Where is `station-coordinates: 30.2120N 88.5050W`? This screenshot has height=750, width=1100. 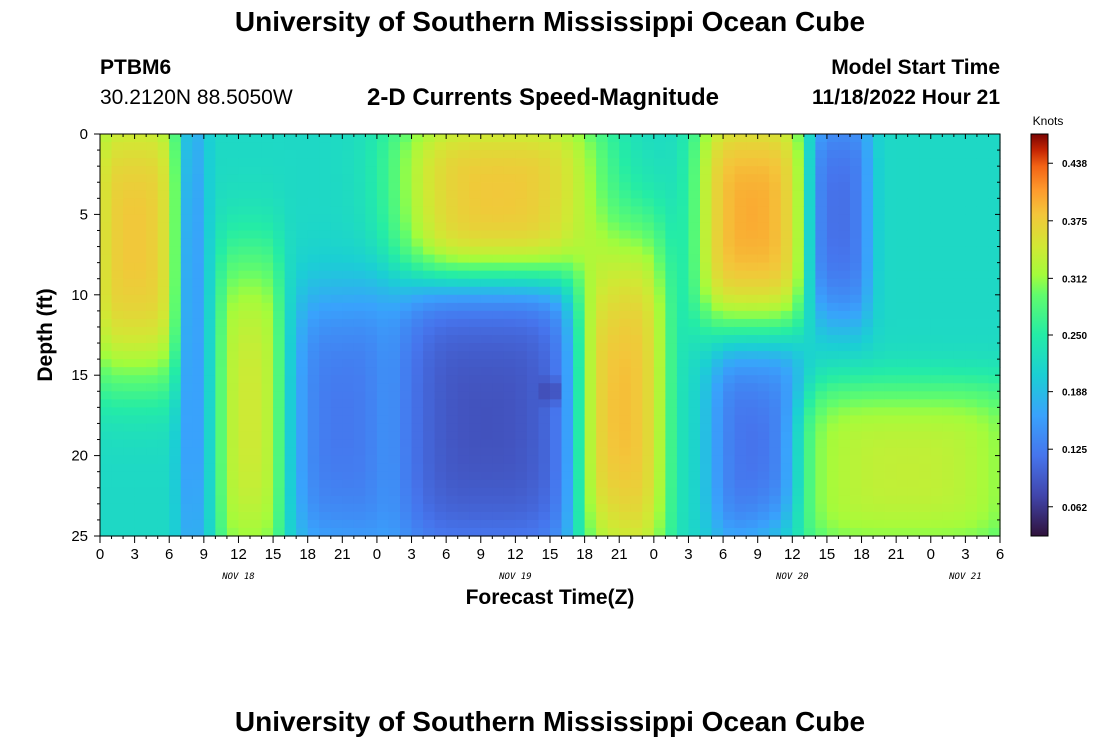
station-coordinates: 30.2120N 88.5050W is located at coordinates (196, 97).